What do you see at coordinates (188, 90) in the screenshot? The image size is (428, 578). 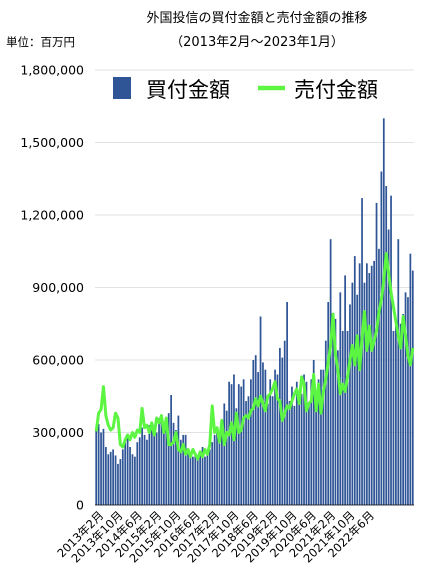 I see `legend-label-buy: 買付金額` at bounding box center [188, 90].